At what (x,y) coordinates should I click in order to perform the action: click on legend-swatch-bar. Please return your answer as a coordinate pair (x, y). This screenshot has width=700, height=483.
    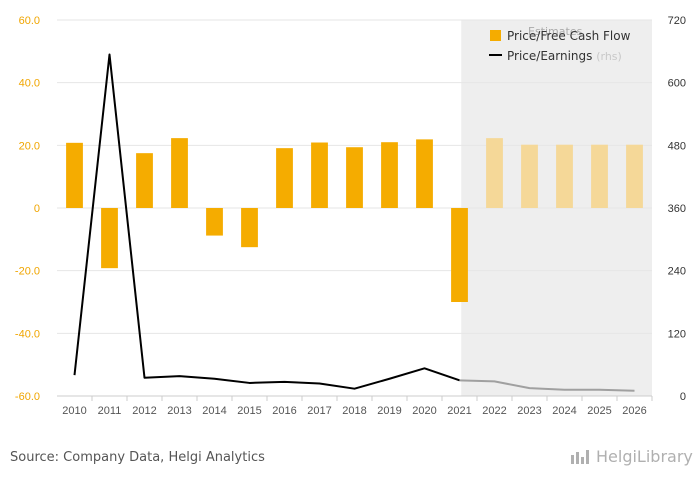
    Looking at the image, I should click on (495, 35).